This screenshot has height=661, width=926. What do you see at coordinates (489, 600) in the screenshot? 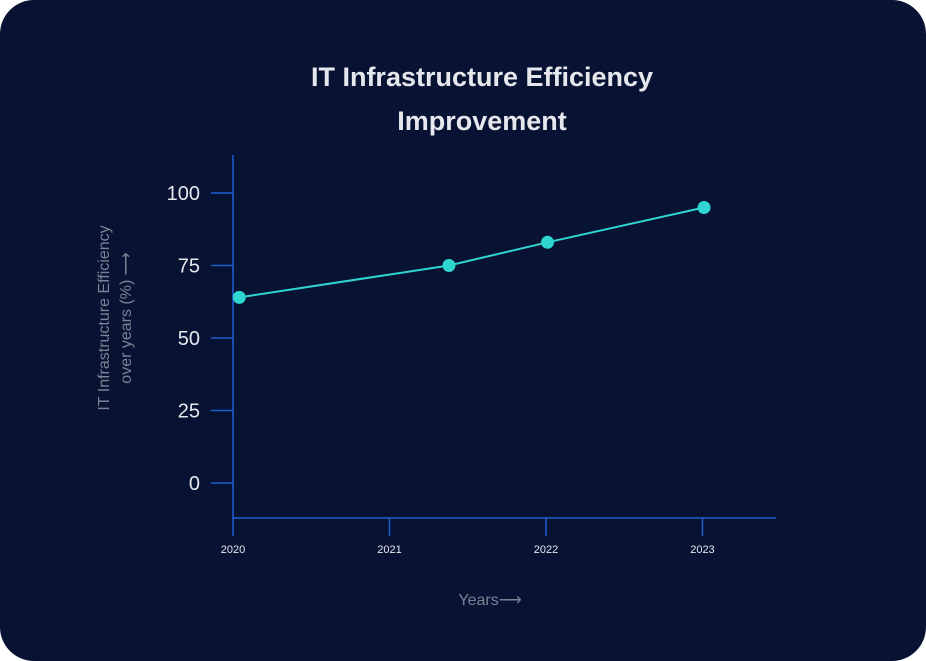
I see `x-axis-label: Years⟶` at bounding box center [489, 600].